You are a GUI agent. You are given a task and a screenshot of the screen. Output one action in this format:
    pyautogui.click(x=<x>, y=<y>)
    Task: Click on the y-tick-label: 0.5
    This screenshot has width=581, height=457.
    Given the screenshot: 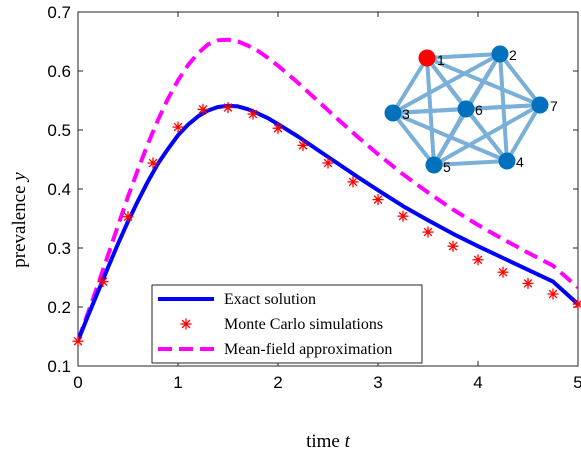 What is the action you would take?
    pyautogui.click(x=59, y=130)
    